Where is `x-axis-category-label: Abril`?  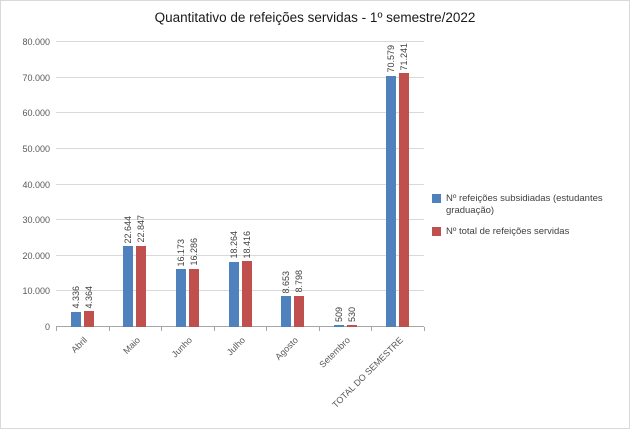
x-axis-category-label: Abril is located at coordinates (79, 345).